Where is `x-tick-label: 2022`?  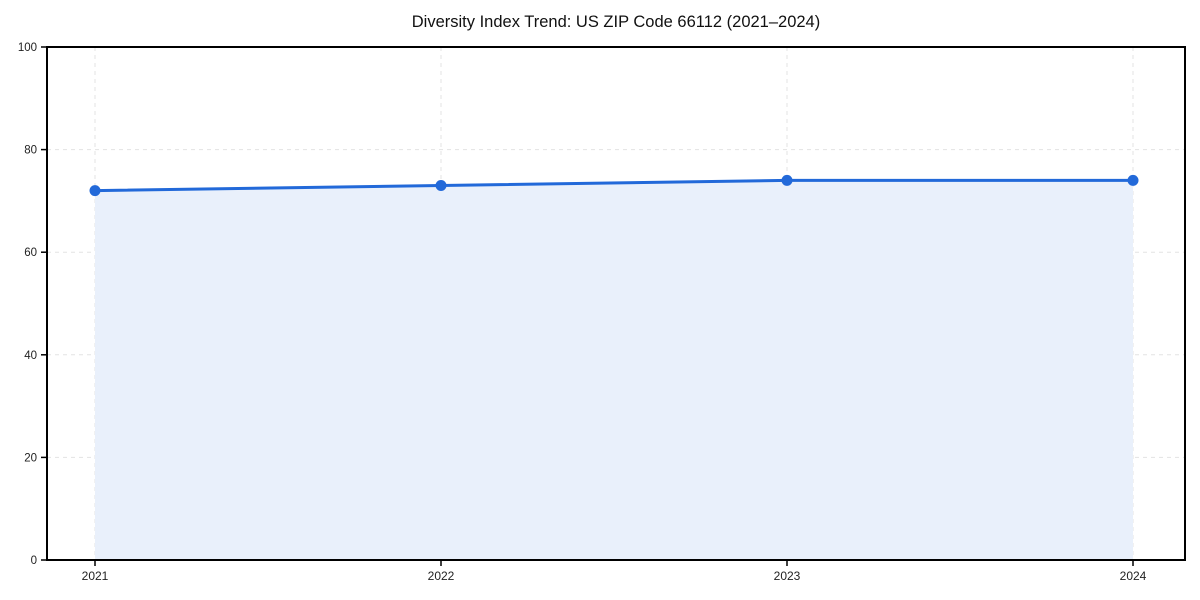
x-tick-label: 2022 is located at coordinates (441, 576).